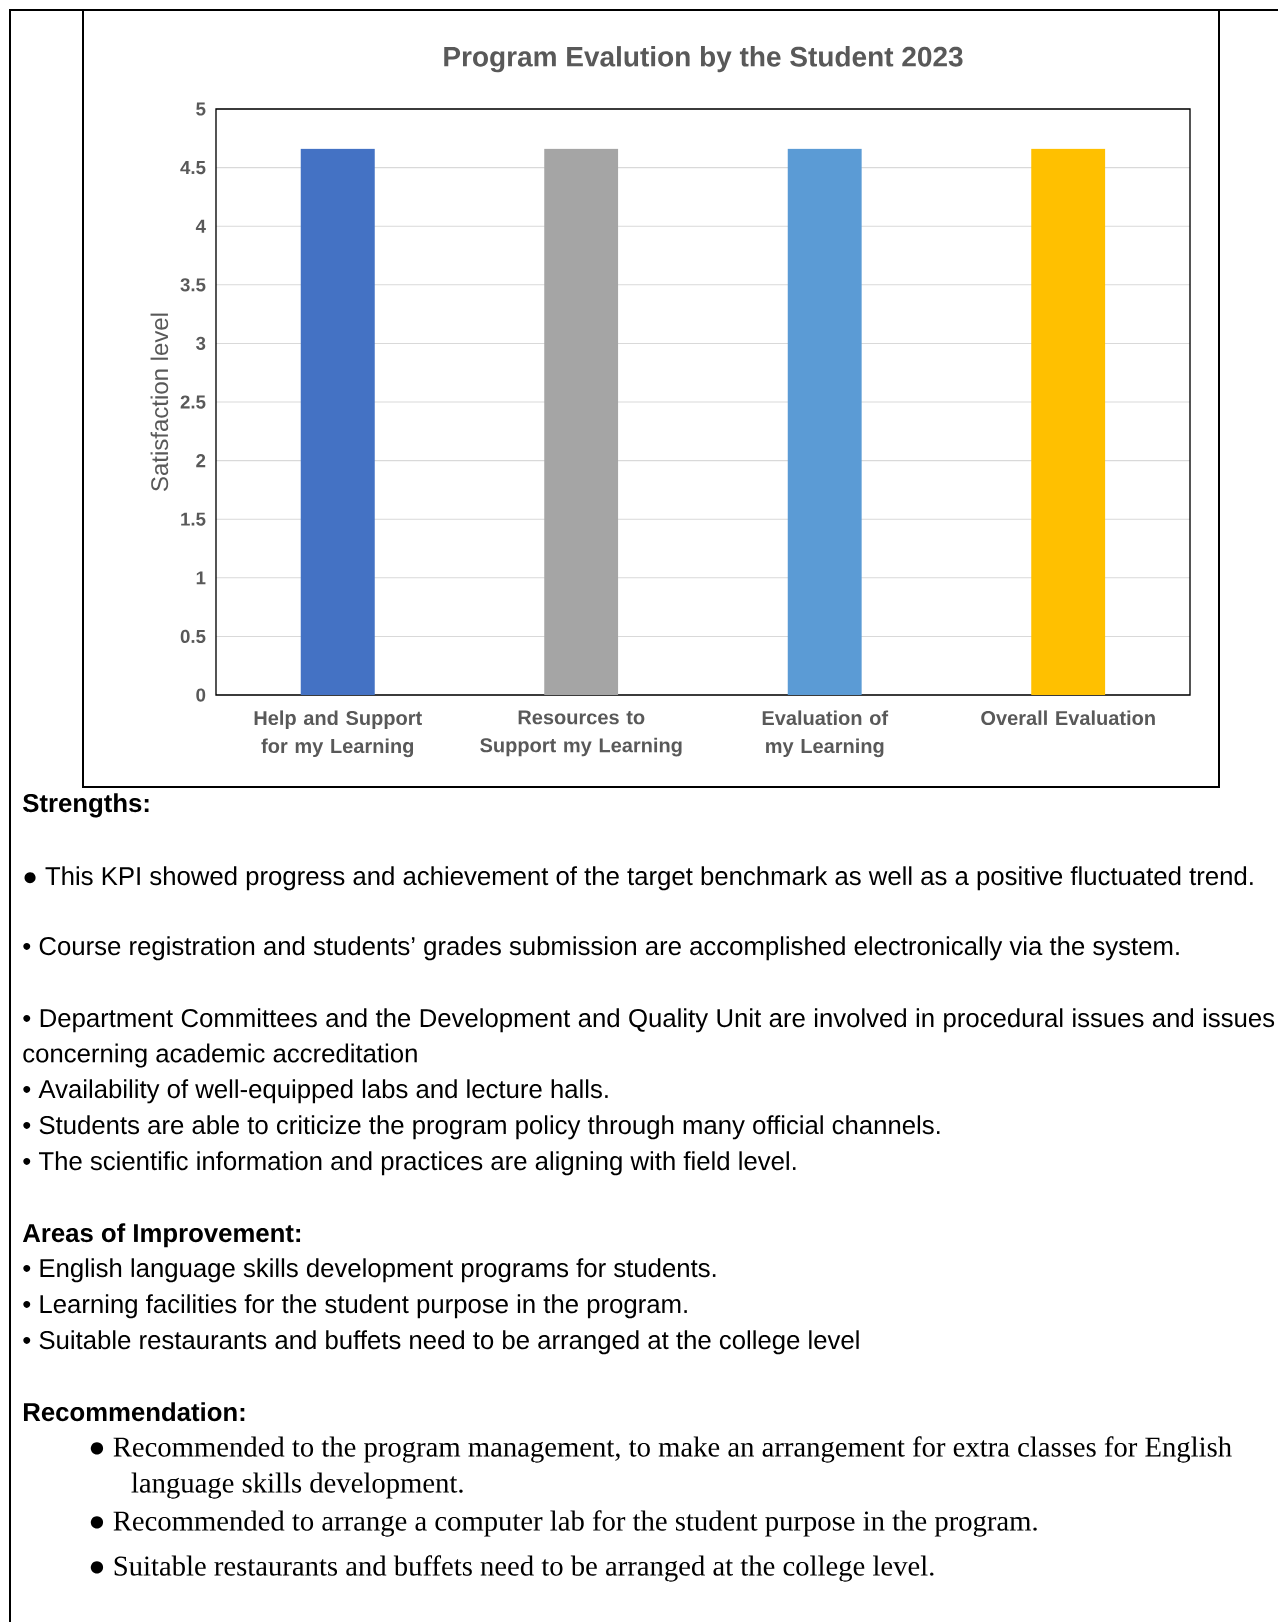 Image resolution: width=1278 pixels, height=1622 pixels. I want to click on y-axis-title: Satisfaction level, so click(159, 402).